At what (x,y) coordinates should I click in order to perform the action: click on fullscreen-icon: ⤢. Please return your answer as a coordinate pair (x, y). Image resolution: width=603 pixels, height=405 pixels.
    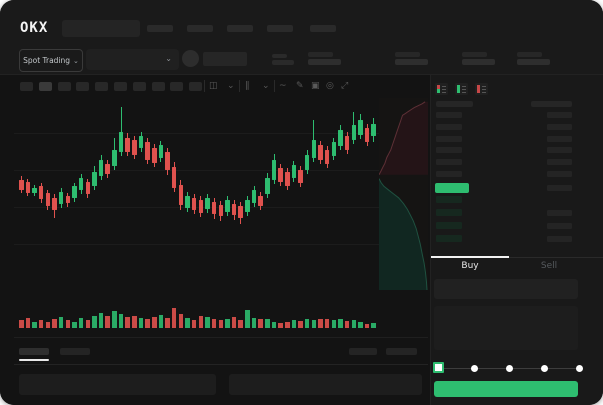
    Looking at the image, I should click on (345, 86).